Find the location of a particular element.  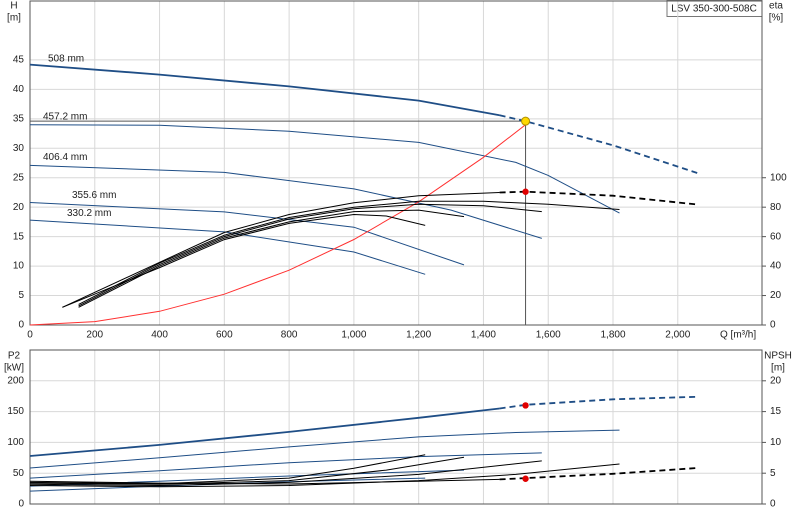

x-tick-label: 600 is located at coordinates (224, 335).